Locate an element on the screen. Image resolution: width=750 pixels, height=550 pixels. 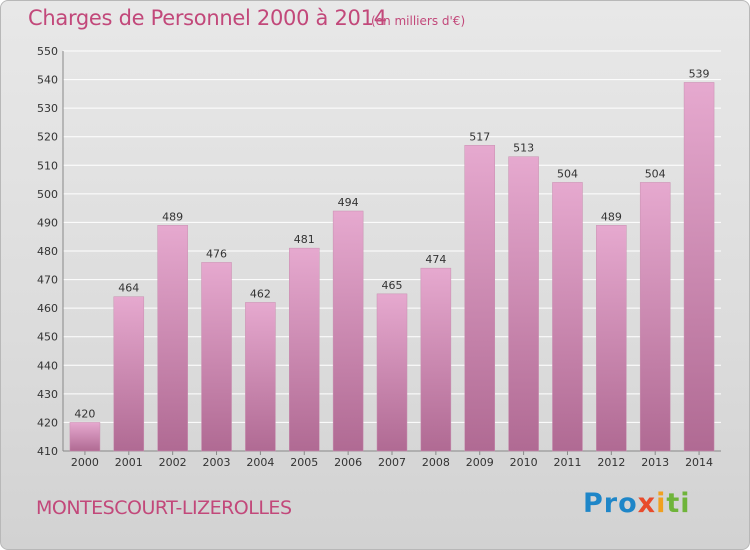
logo-part-ti: ti is located at coordinates (678, 503).